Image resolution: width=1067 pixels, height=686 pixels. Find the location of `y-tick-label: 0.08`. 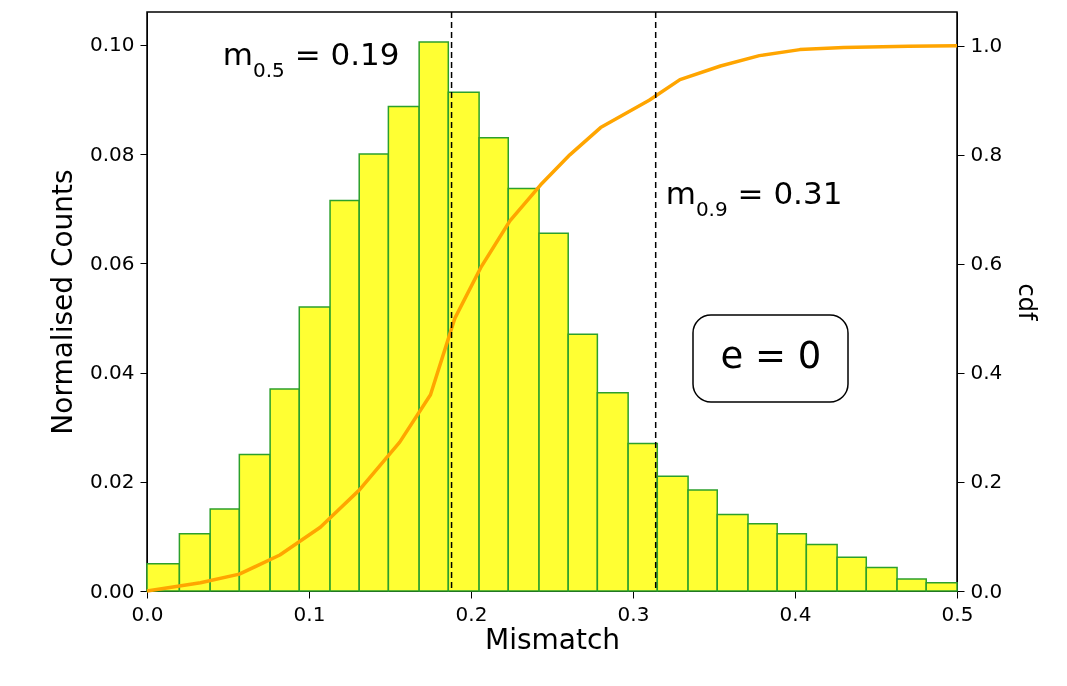

y-tick-label: 0.08 is located at coordinates (112, 153).